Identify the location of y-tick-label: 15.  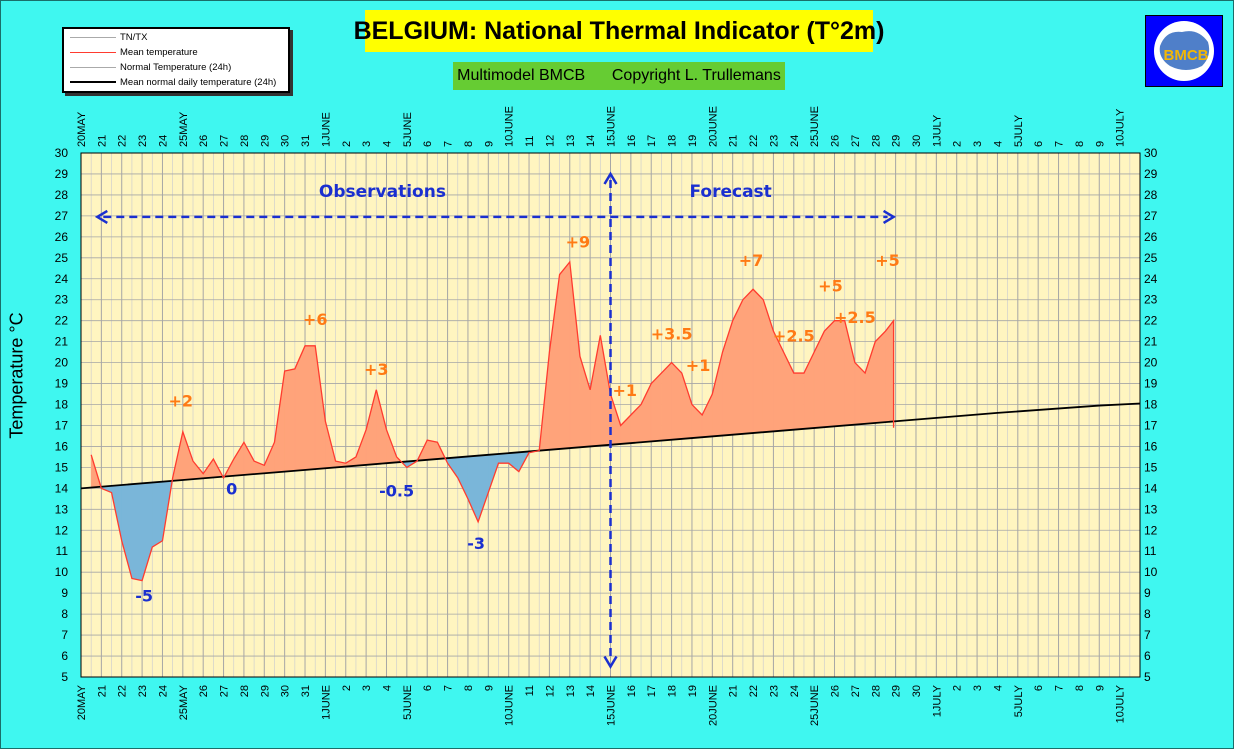
(62, 467).